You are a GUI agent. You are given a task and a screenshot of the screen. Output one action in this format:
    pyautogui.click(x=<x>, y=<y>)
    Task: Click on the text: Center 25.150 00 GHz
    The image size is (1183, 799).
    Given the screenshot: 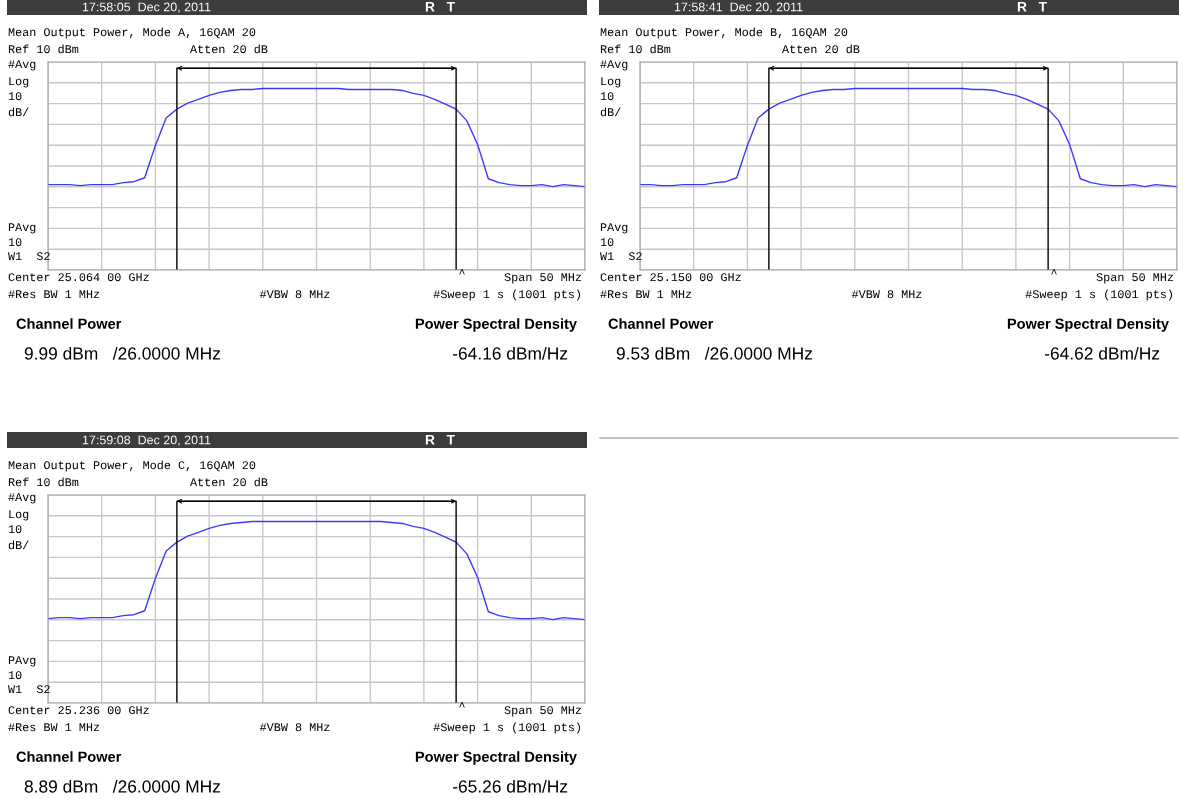 What is the action you would take?
    pyautogui.click(x=670, y=277)
    